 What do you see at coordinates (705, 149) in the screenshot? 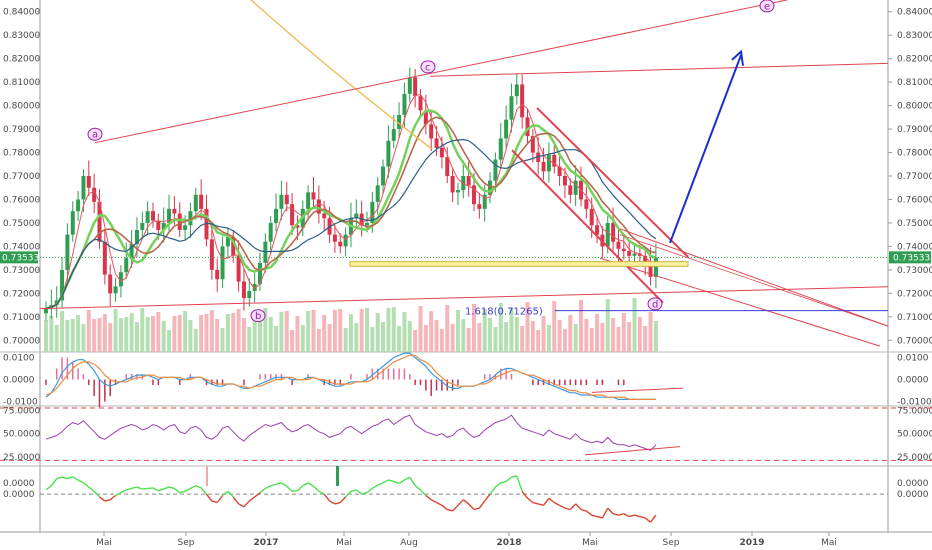
I see `projection-arrow-shaft` at bounding box center [705, 149].